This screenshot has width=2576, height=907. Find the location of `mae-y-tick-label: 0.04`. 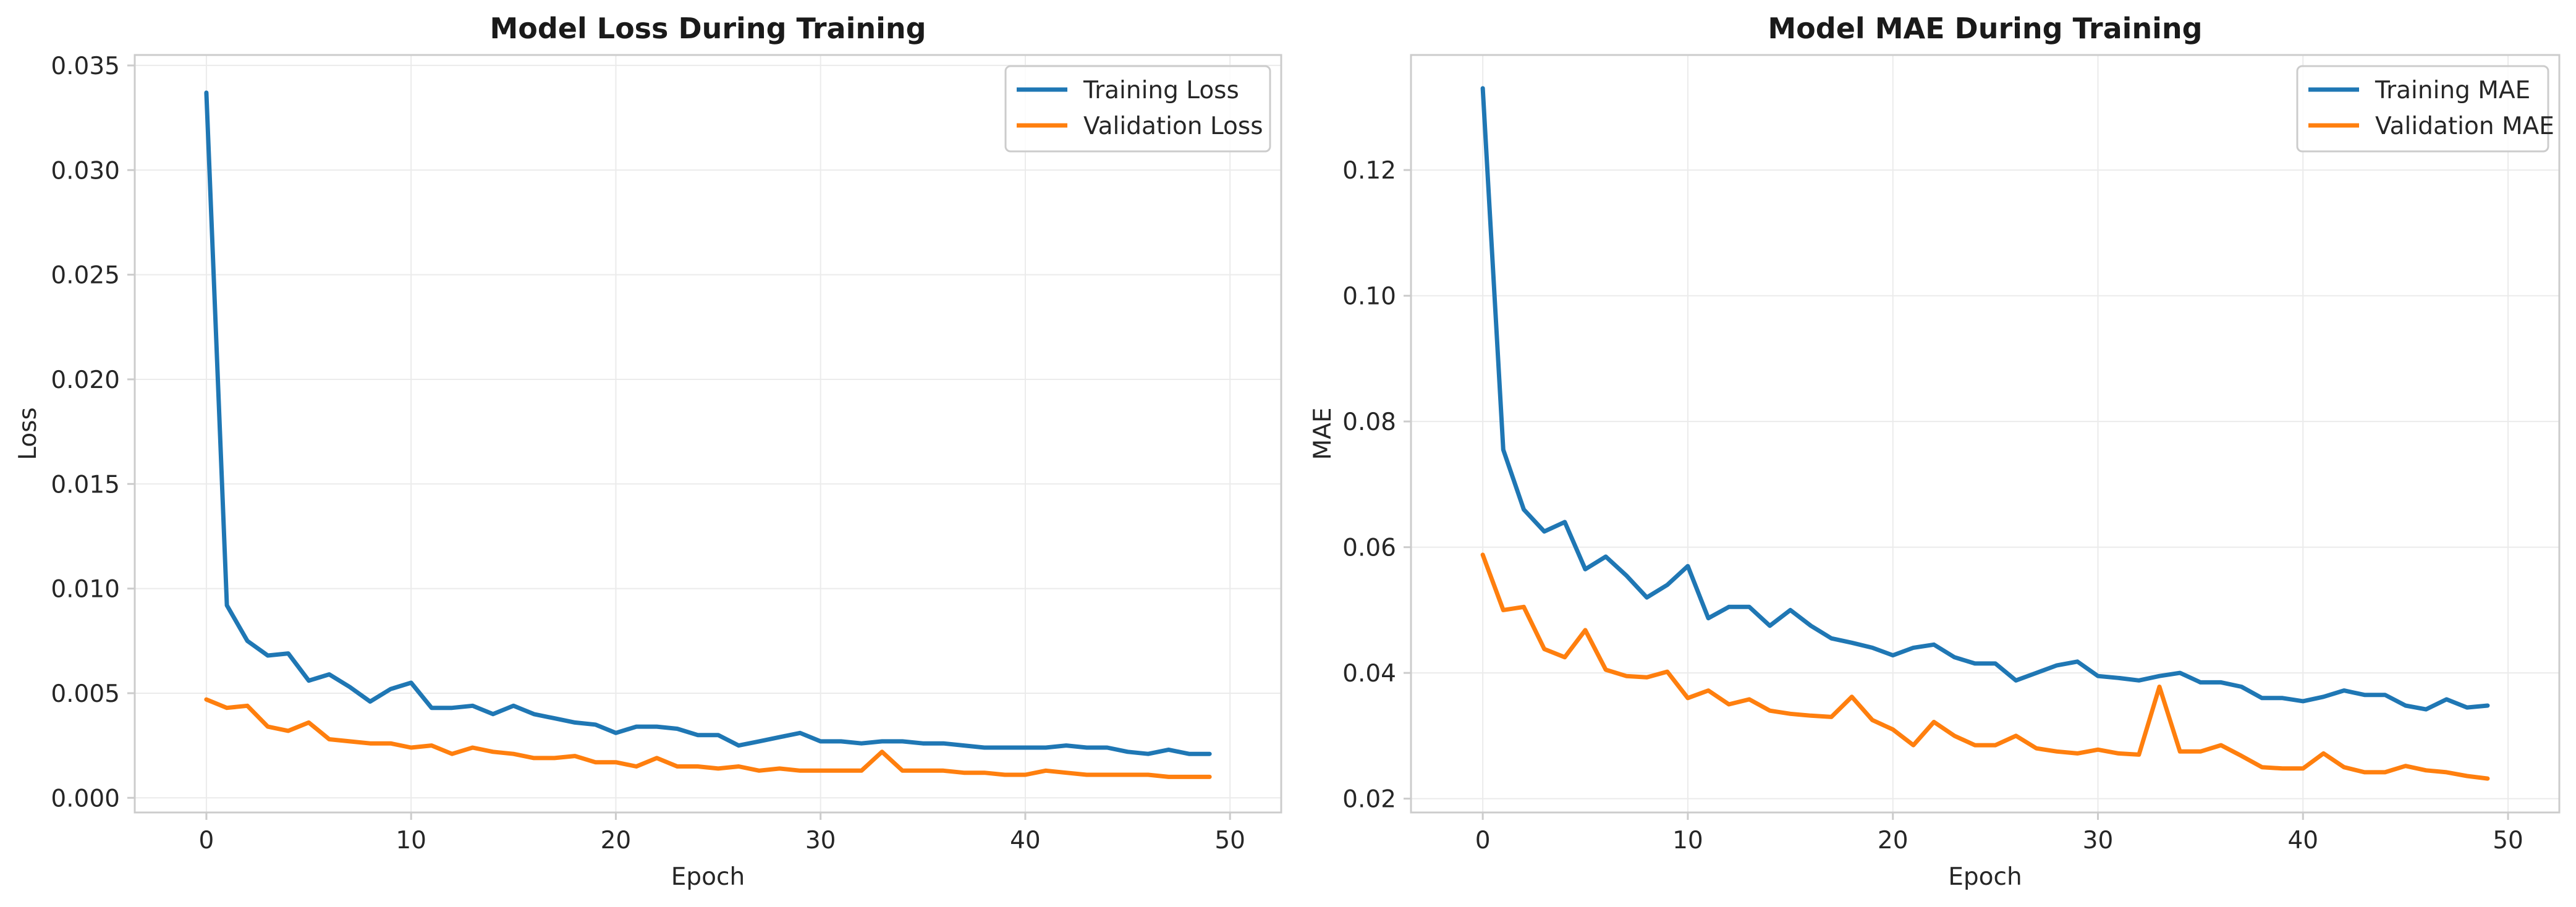

mae-y-tick-label: 0.04 is located at coordinates (1369, 674).